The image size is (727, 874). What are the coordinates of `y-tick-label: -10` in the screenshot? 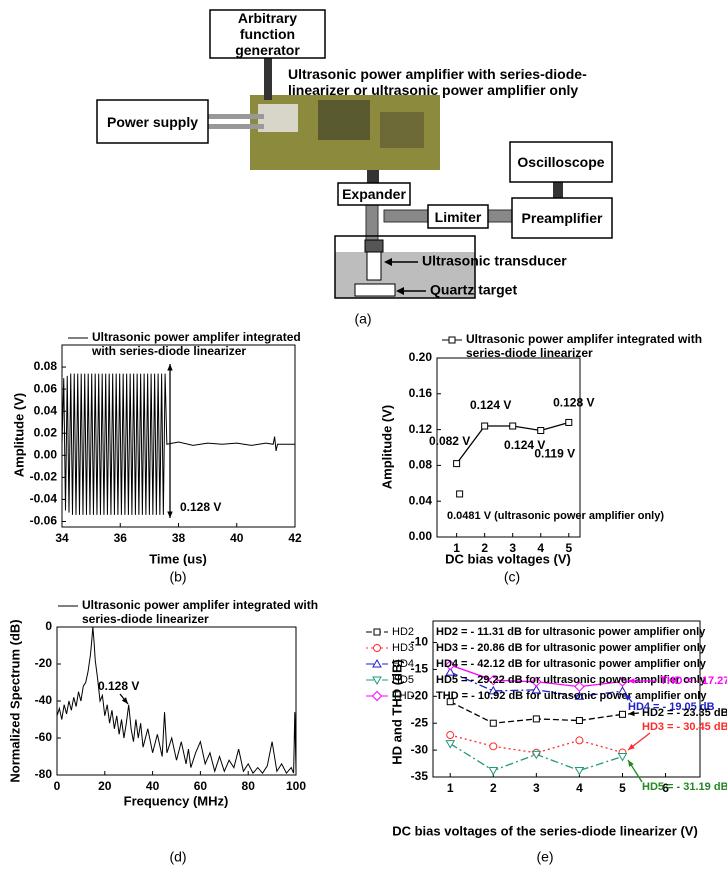 It's located at (420, 642).